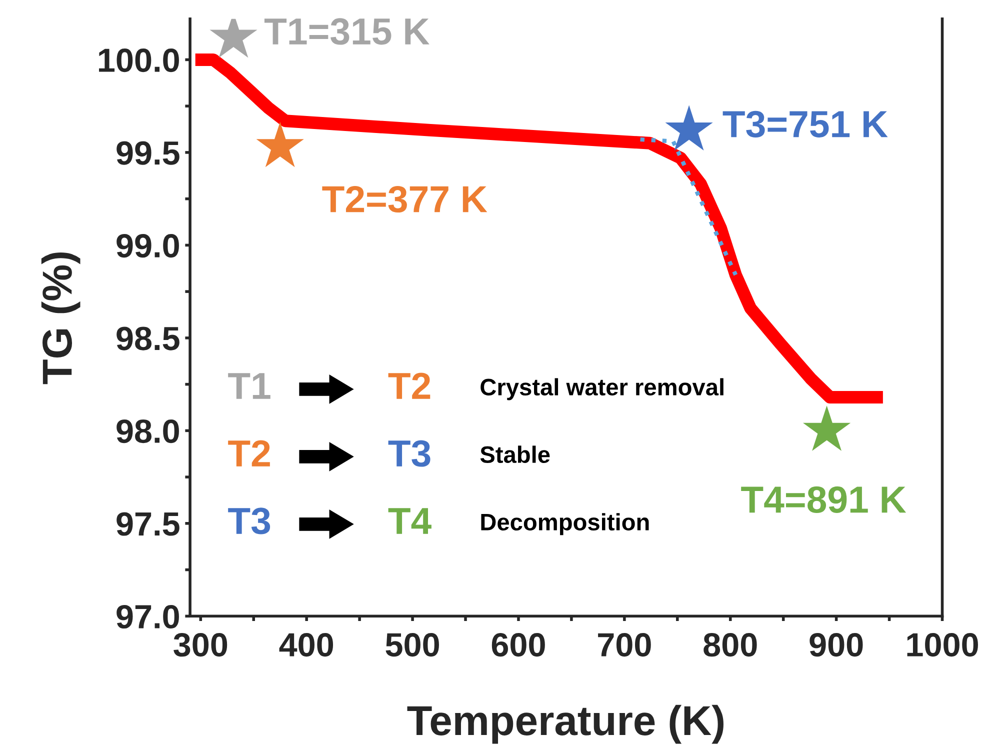 This screenshot has height=756, width=995. I want to click on series-label: T3=751 K, so click(805, 124).